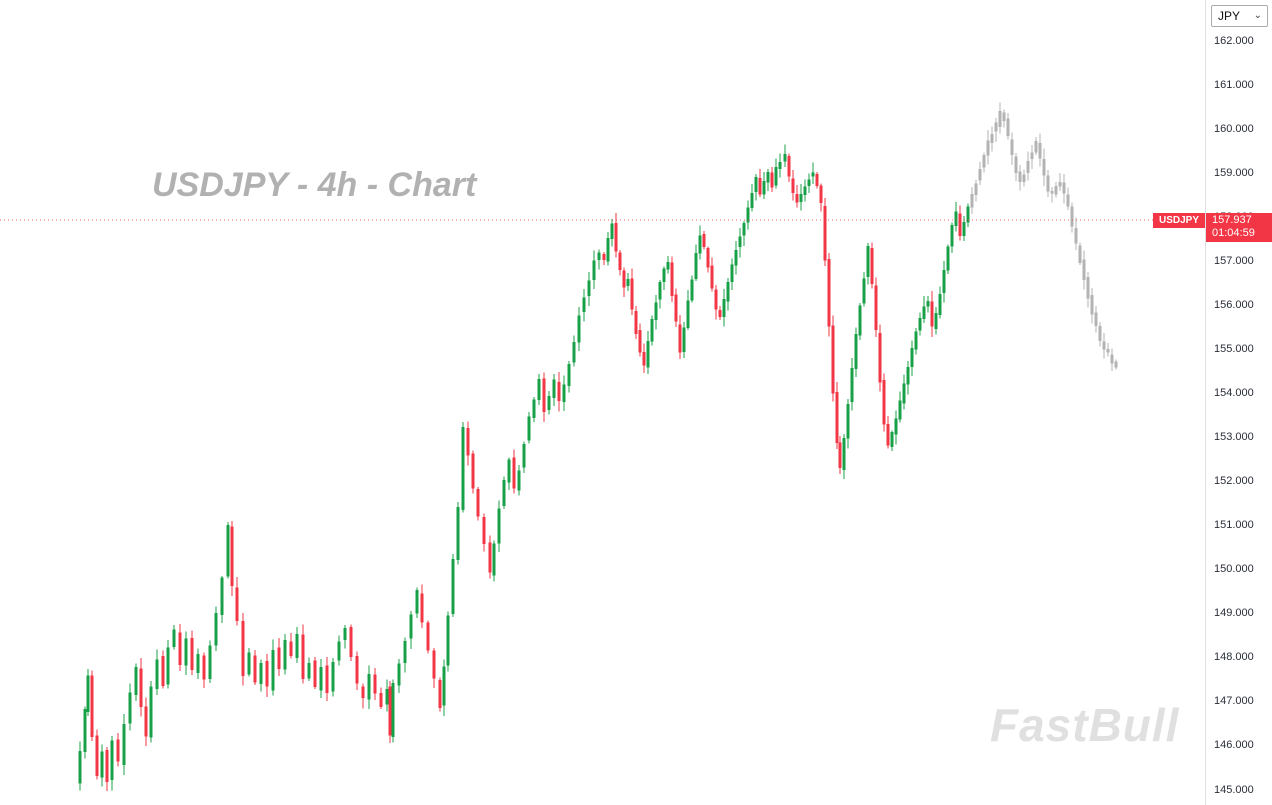 The height and width of the screenshot is (805, 1272). Describe the element at coordinates (1233, 232) in the screenshot. I see `bar-countdown: 01:04:59` at that location.